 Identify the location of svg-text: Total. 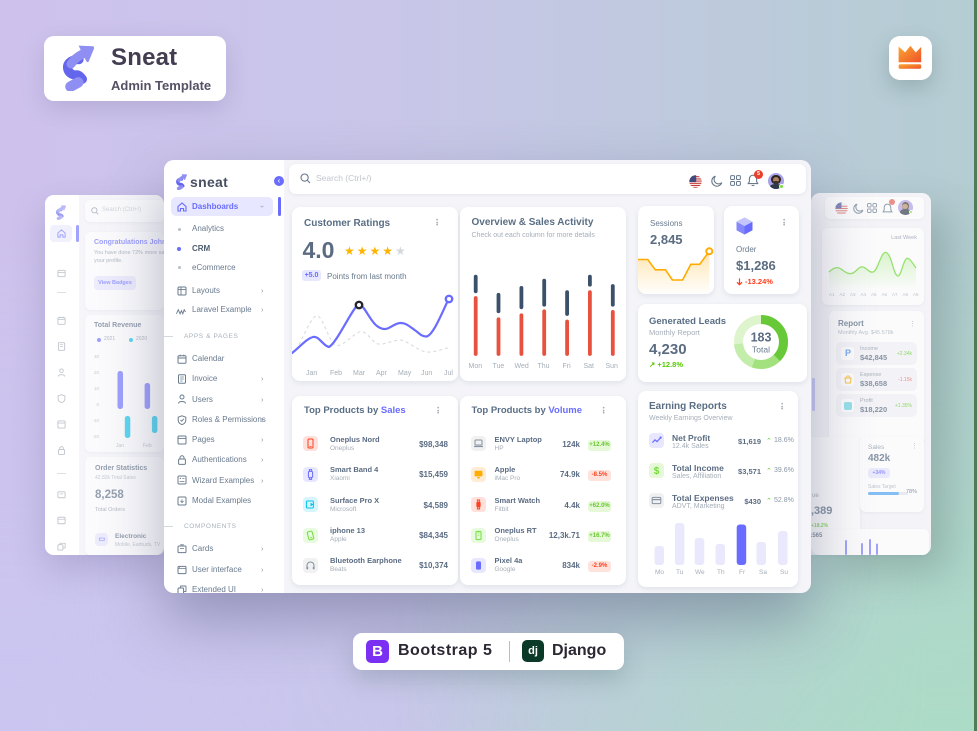
(761, 349).